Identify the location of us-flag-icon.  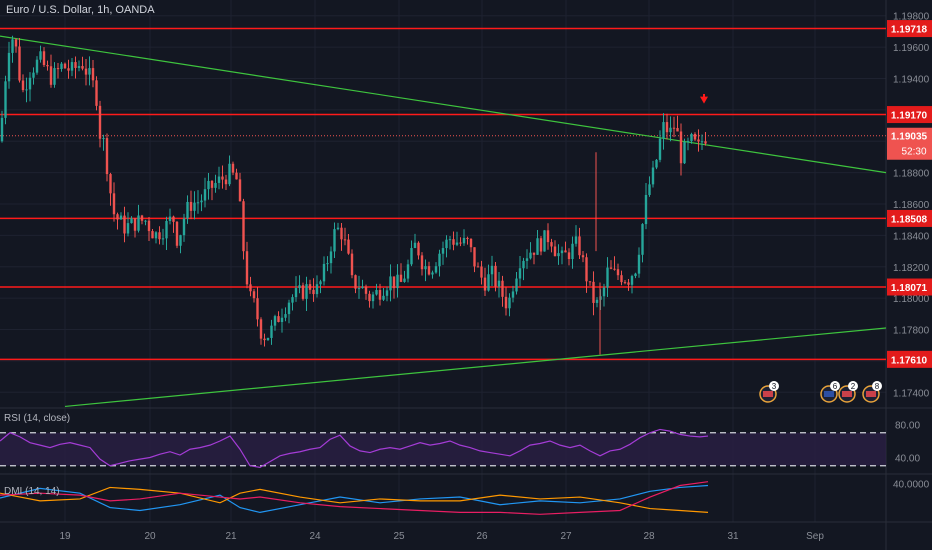
(871, 394).